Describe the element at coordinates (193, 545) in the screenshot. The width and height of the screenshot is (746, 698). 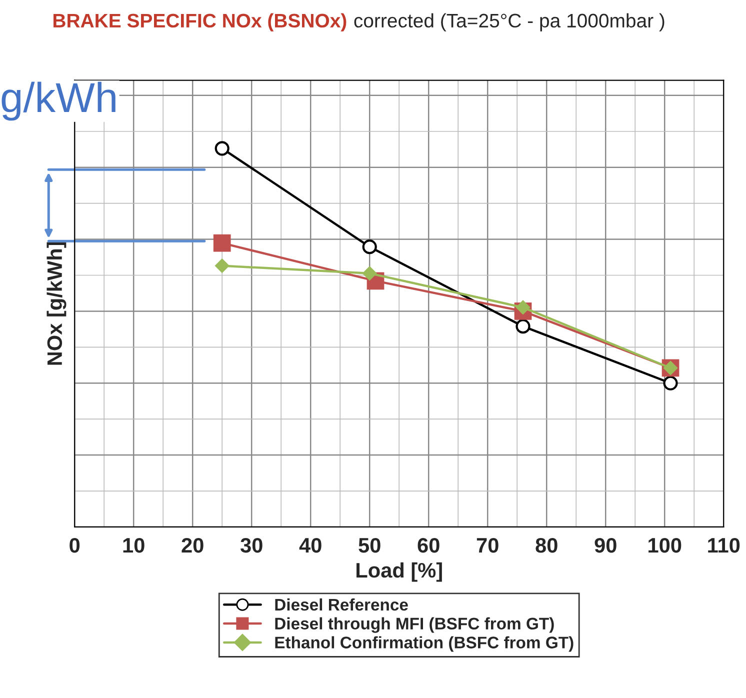
I see `x-tick-label: 20` at that location.